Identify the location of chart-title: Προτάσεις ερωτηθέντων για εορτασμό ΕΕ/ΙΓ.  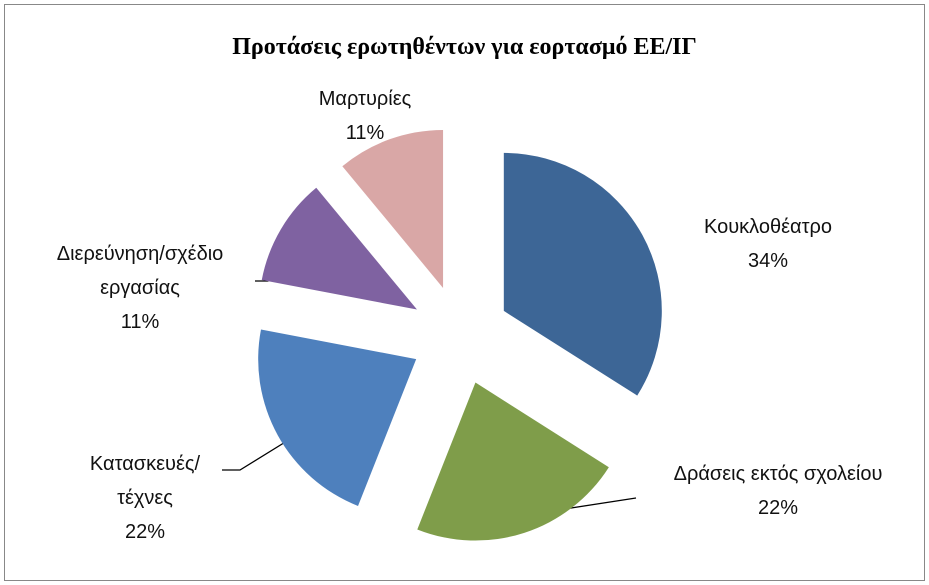
(464, 47).